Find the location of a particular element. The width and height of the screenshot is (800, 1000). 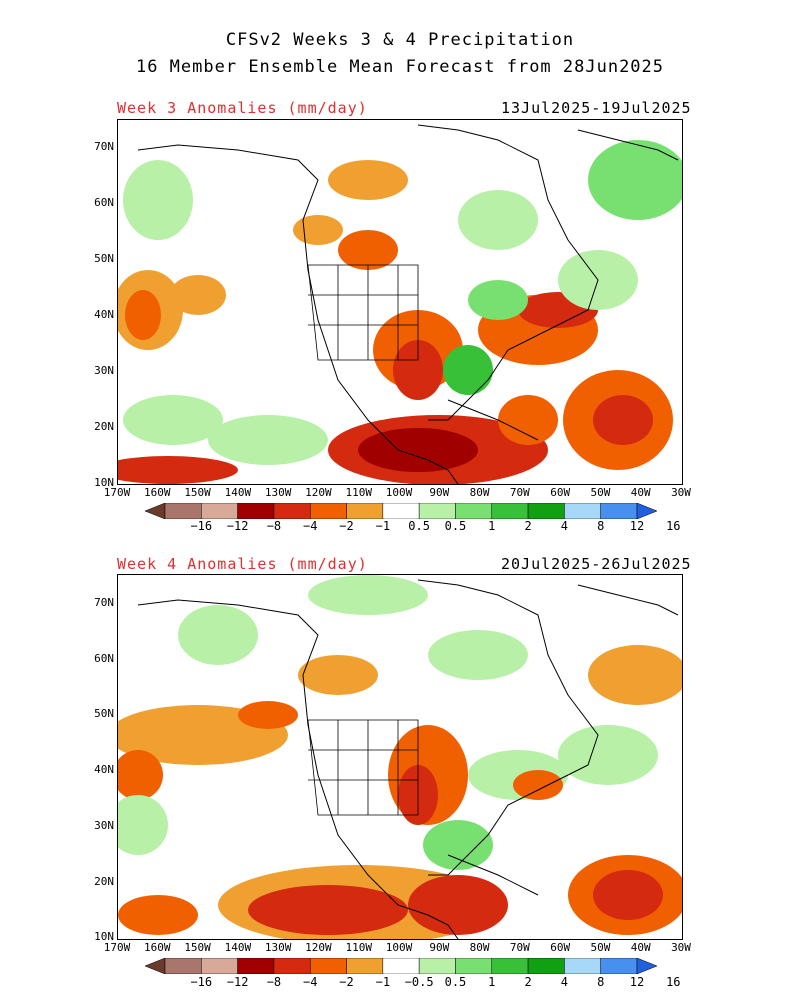

lat-label: 70N is located at coordinates (104, 602).